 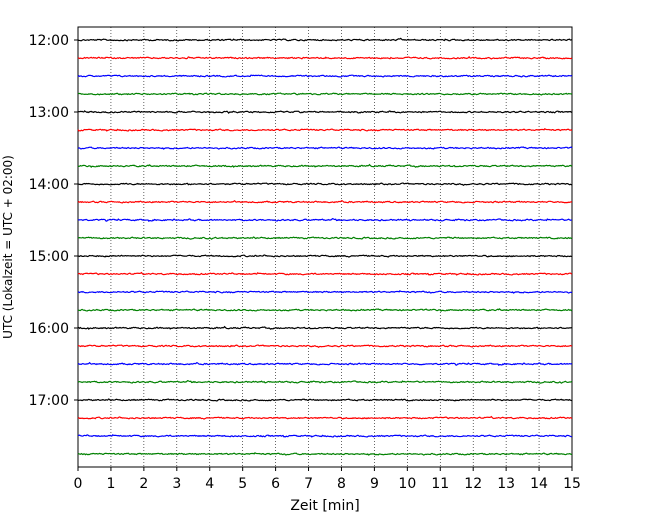 What do you see at coordinates (176, 484) in the screenshot?
I see `x-tick-label: 3` at bounding box center [176, 484].